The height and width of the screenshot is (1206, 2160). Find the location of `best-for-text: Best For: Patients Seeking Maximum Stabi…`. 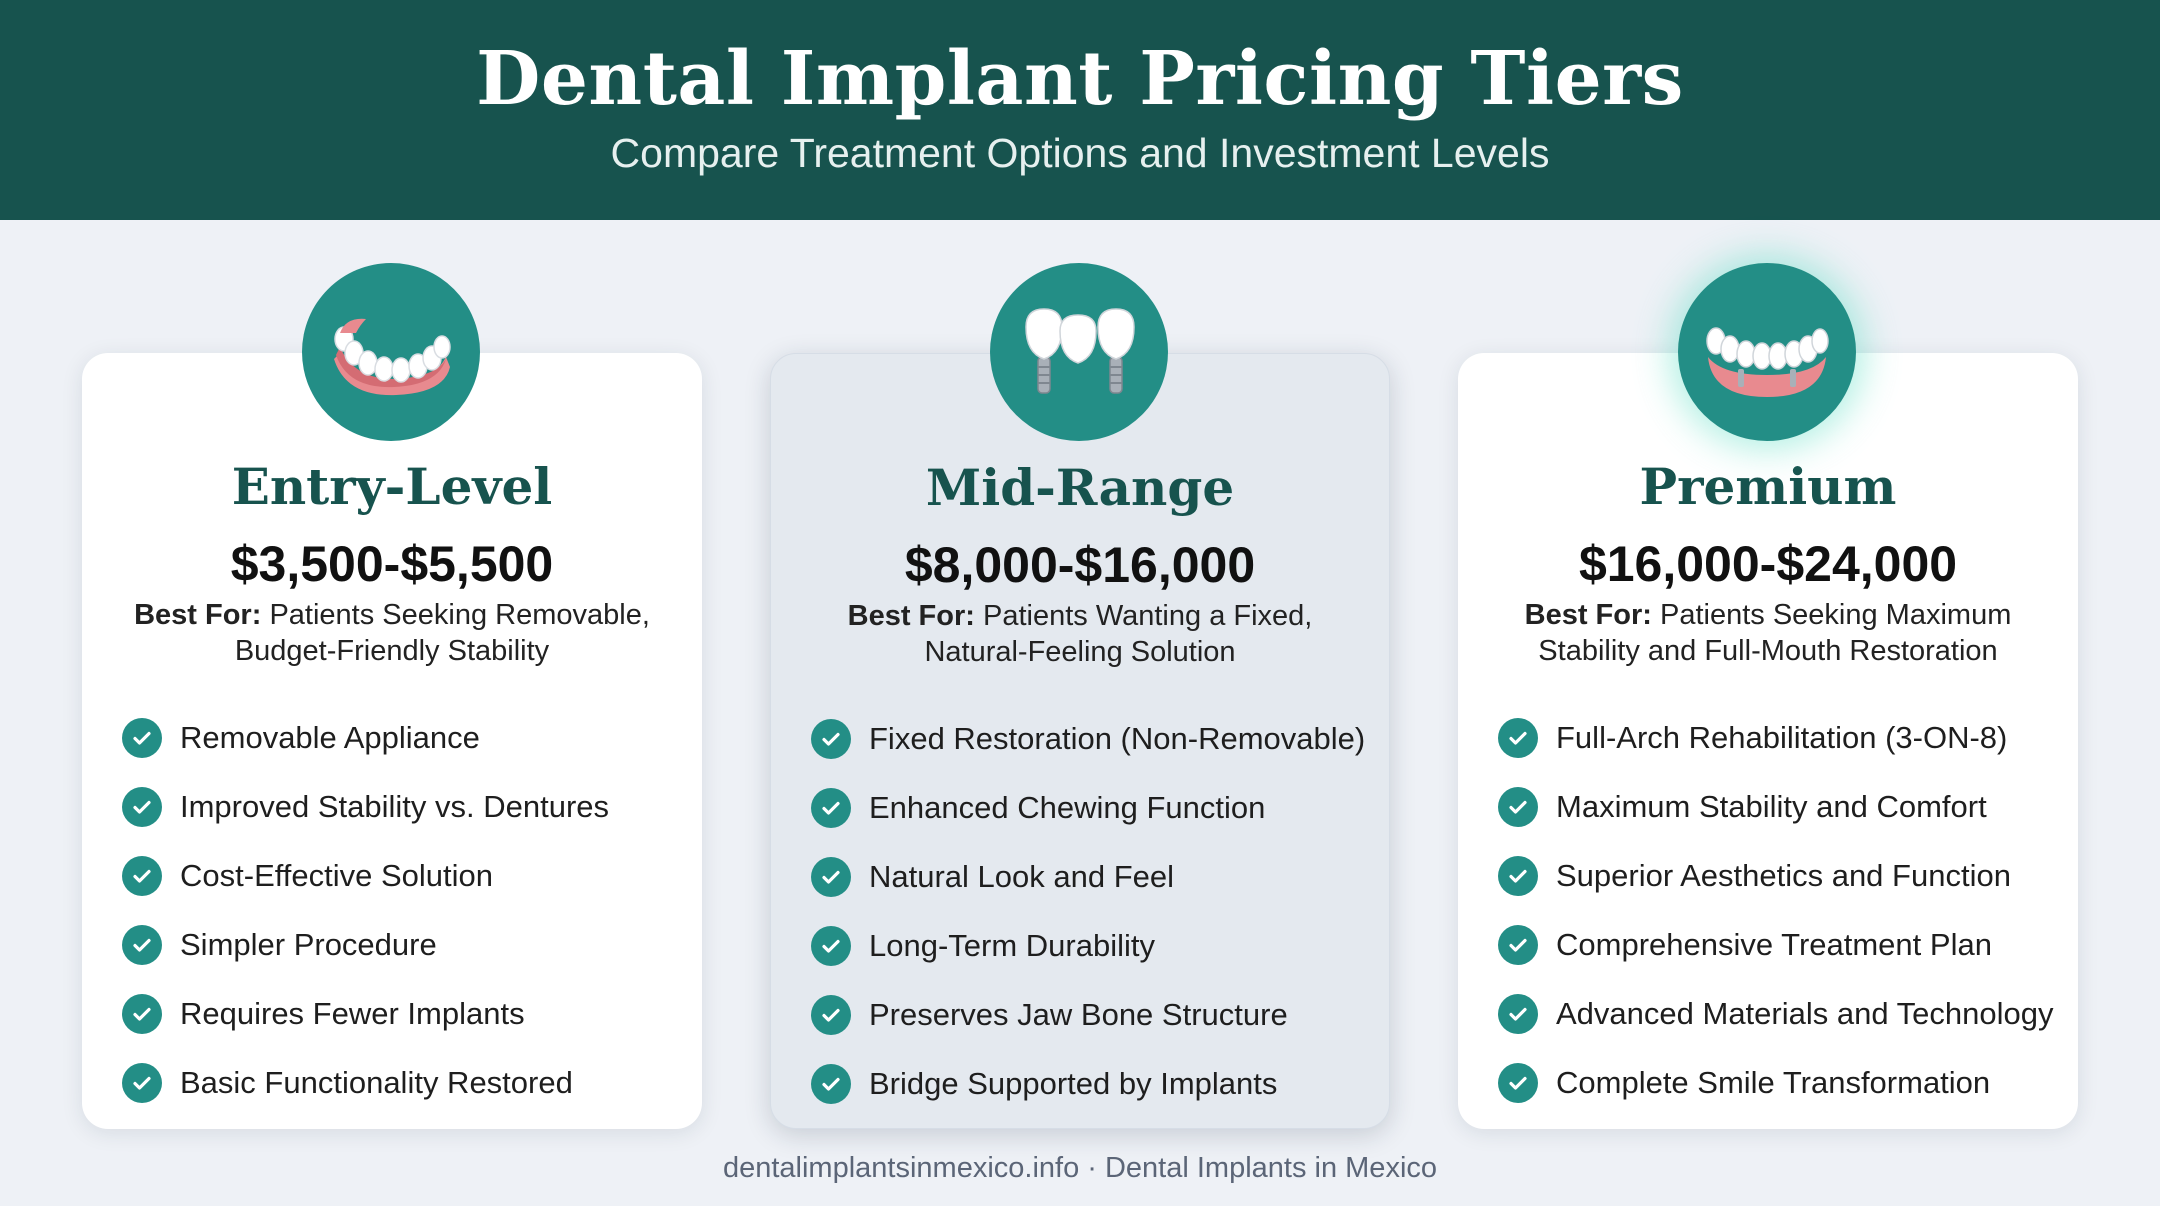

best-for-text: Best For: Patients Seeking Maximum Stabi… is located at coordinates (1768, 633).